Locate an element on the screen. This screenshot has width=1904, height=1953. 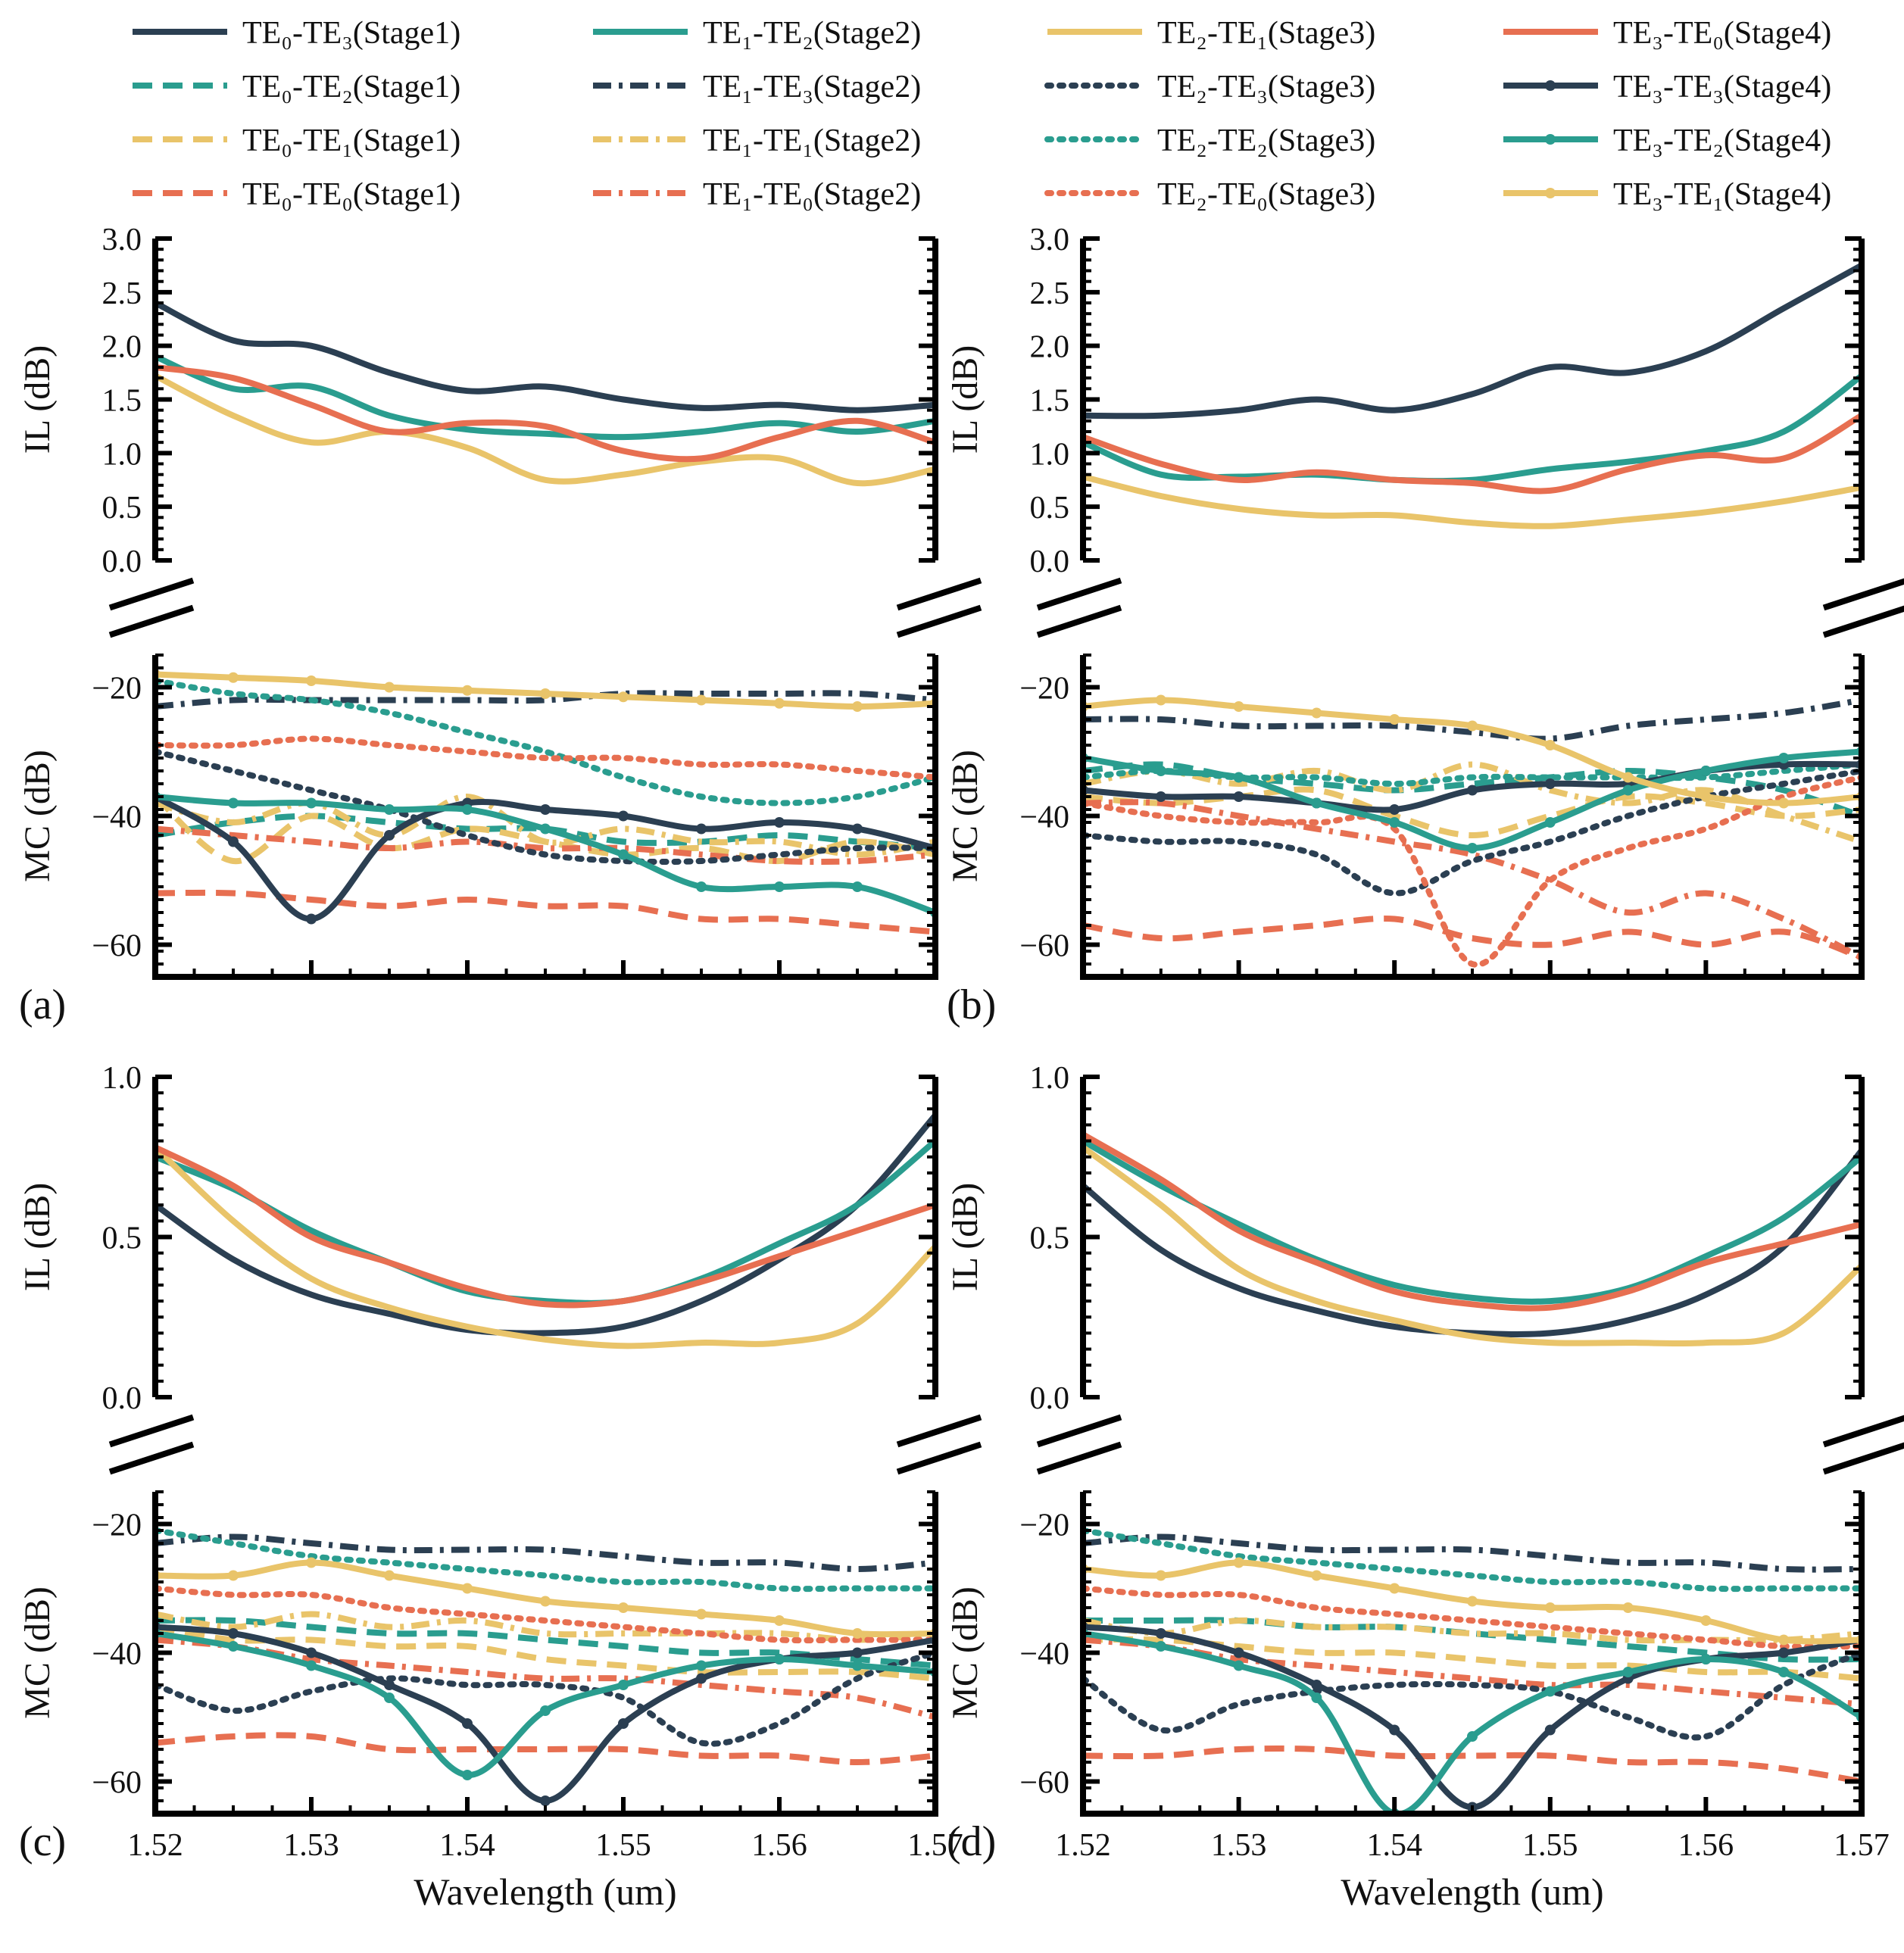
legend-item: TE₃-TE₃(Stage4) is located at coordinates (1667, 88).